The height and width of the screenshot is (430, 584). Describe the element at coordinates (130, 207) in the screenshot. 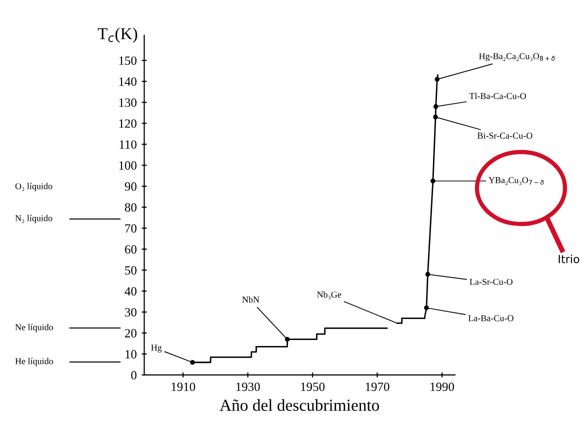

I see `y-tick-label: 80` at that location.